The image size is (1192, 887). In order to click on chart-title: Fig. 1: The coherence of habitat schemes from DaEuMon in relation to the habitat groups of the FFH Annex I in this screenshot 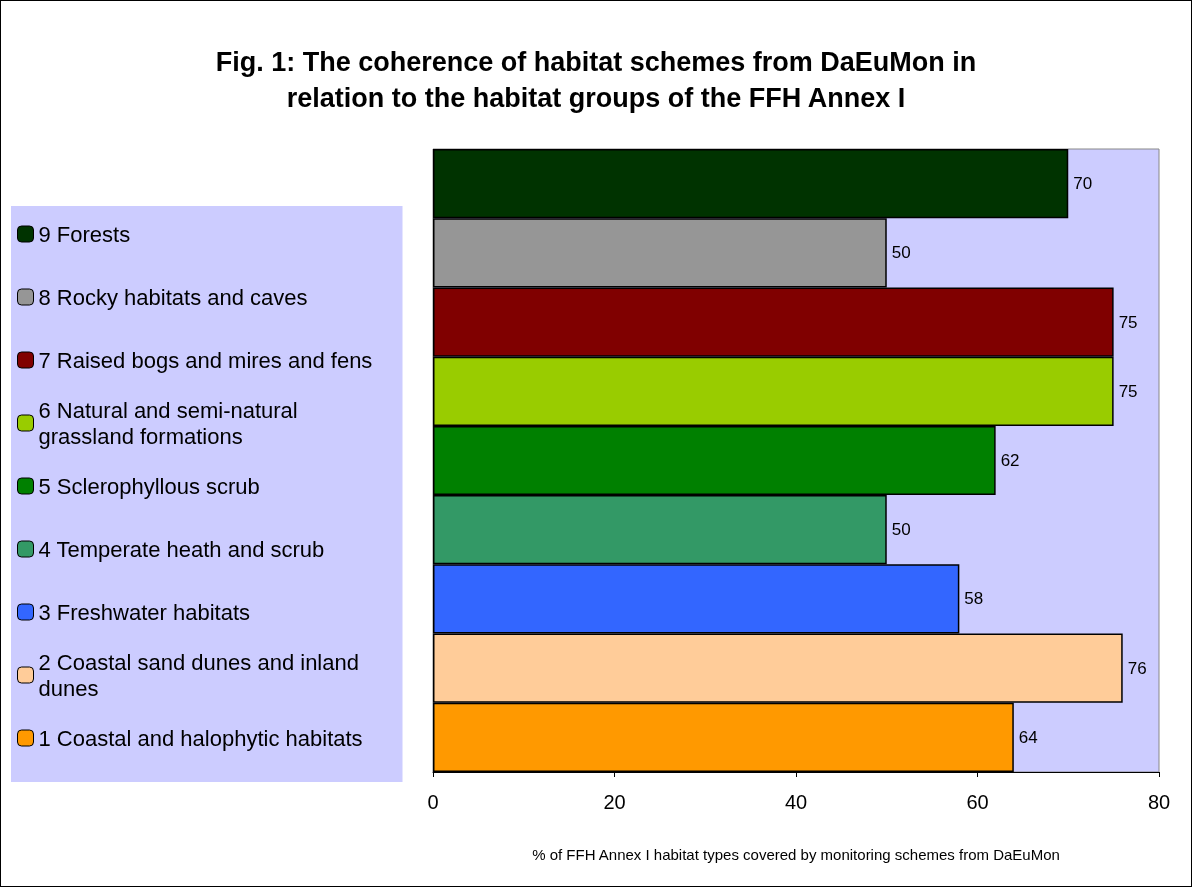, I will do `click(596, 80)`.